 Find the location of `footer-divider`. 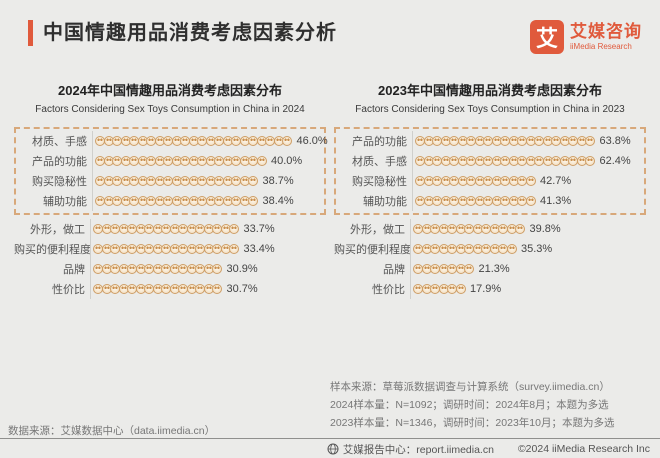

footer-divider is located at coordinates (330, 438).